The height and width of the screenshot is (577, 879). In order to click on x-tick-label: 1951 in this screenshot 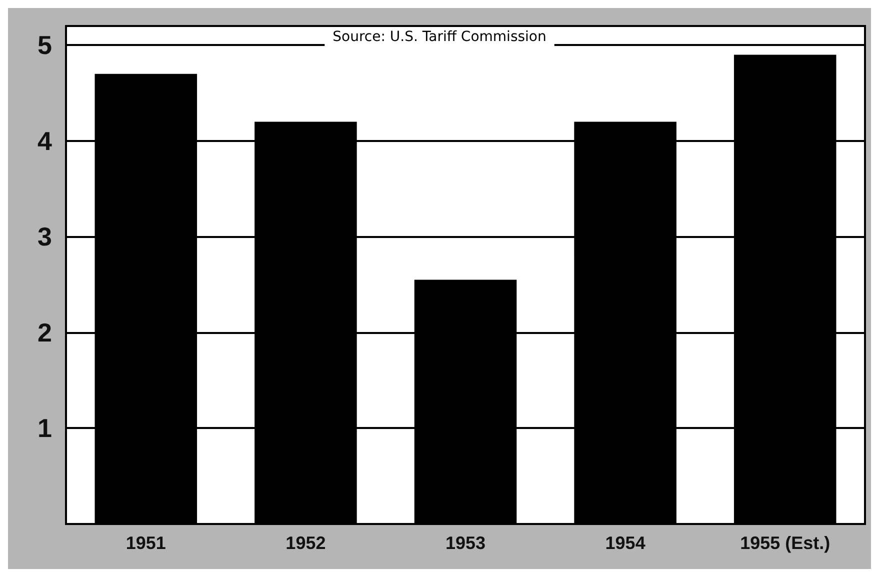, I will do `click(146, 543)`.